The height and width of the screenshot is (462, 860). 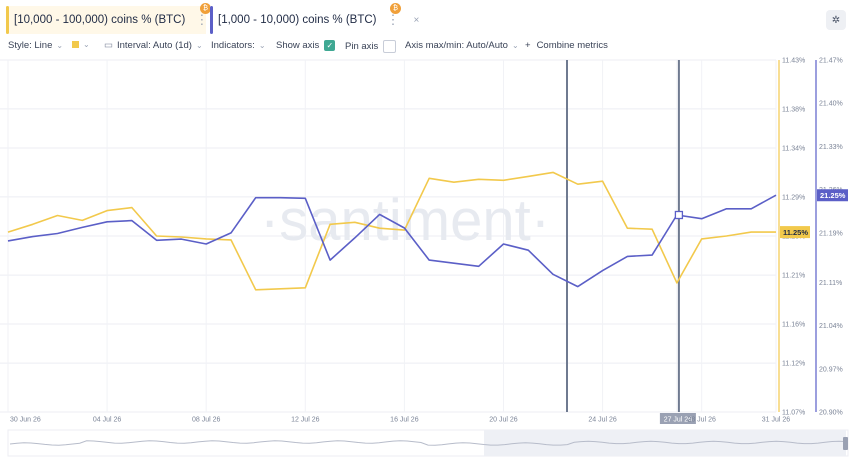 What do you see at coordinates (845, 443) in the screenshot?
I see `navigator-handle` at bounding box center [845, 443].